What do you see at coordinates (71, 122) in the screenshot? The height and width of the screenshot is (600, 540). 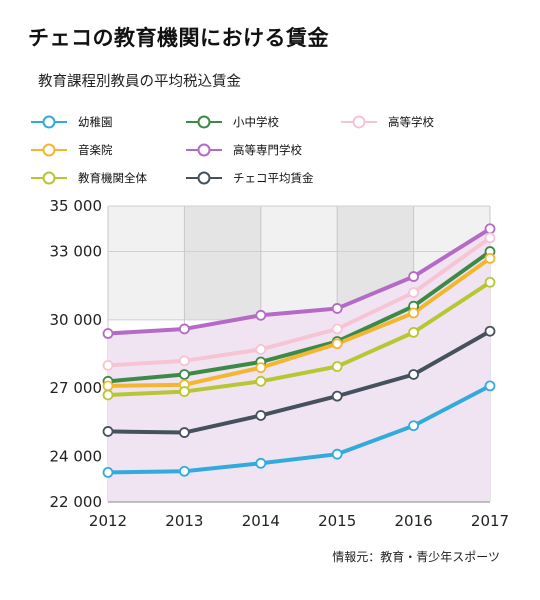 I see `legend-item: 幼稚園` at bounding box center [71, 122].